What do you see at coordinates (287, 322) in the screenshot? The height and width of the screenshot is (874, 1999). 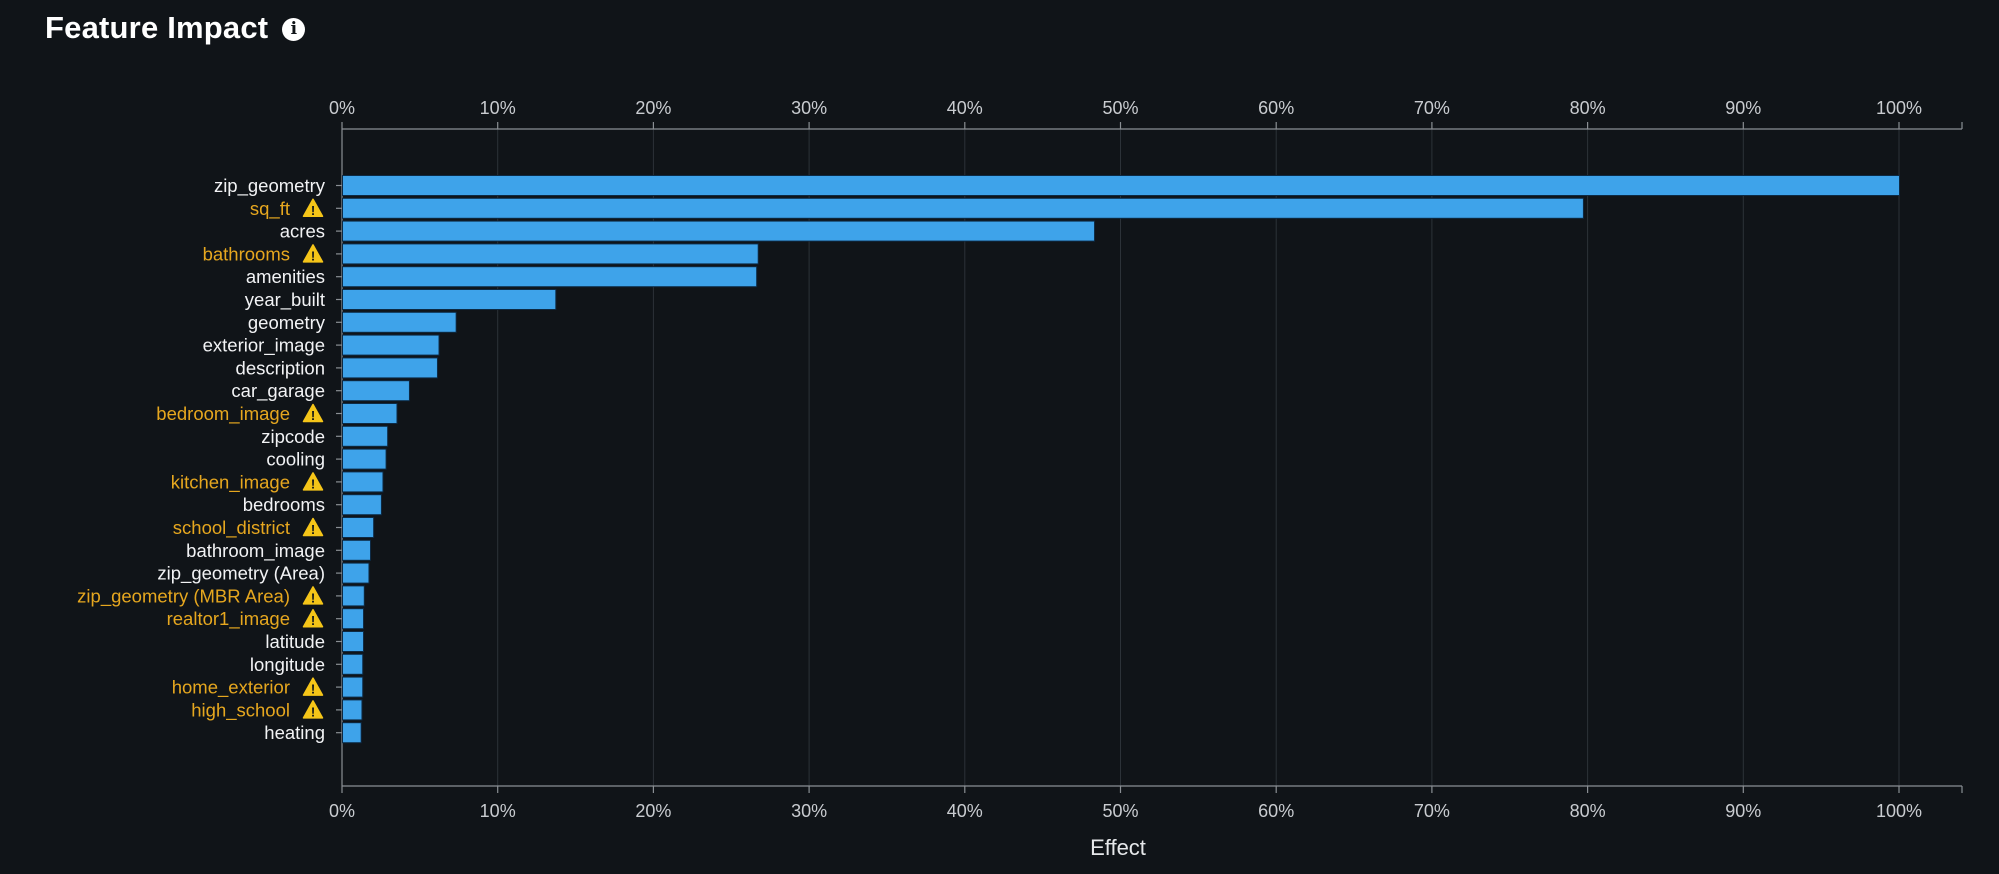 I see `feature-label: geometry` at bounding box center [287, 322].